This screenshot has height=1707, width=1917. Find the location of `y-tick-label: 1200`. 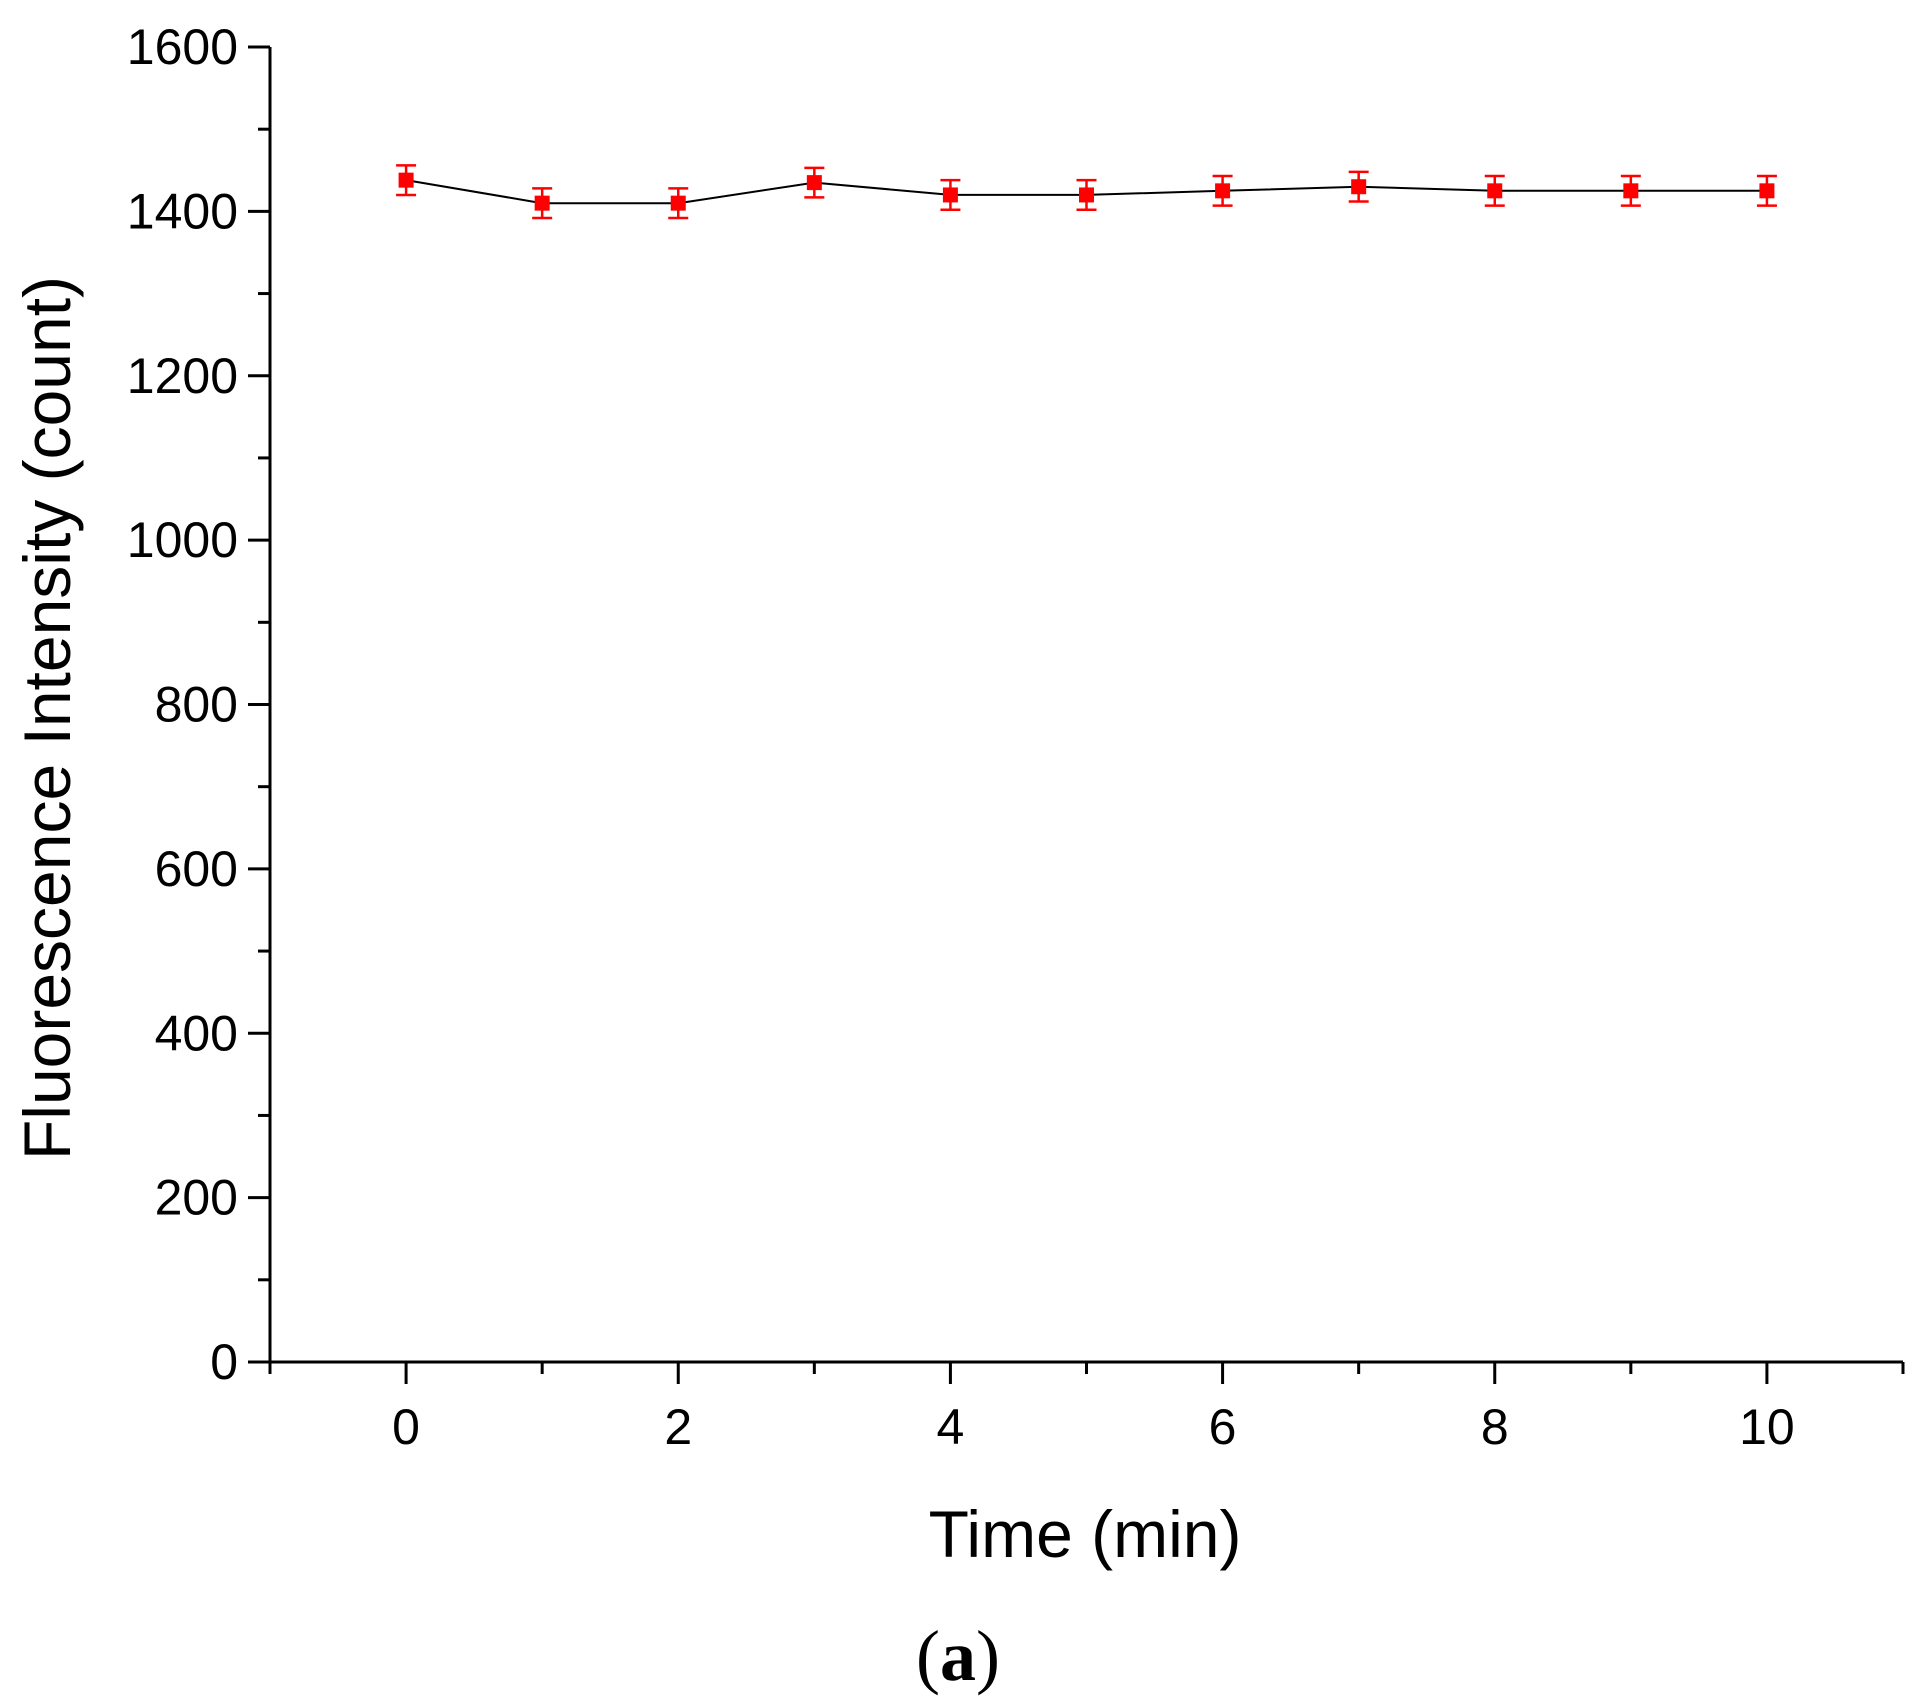

y-tick-label: 1200 is located at coordinates (182, 376).